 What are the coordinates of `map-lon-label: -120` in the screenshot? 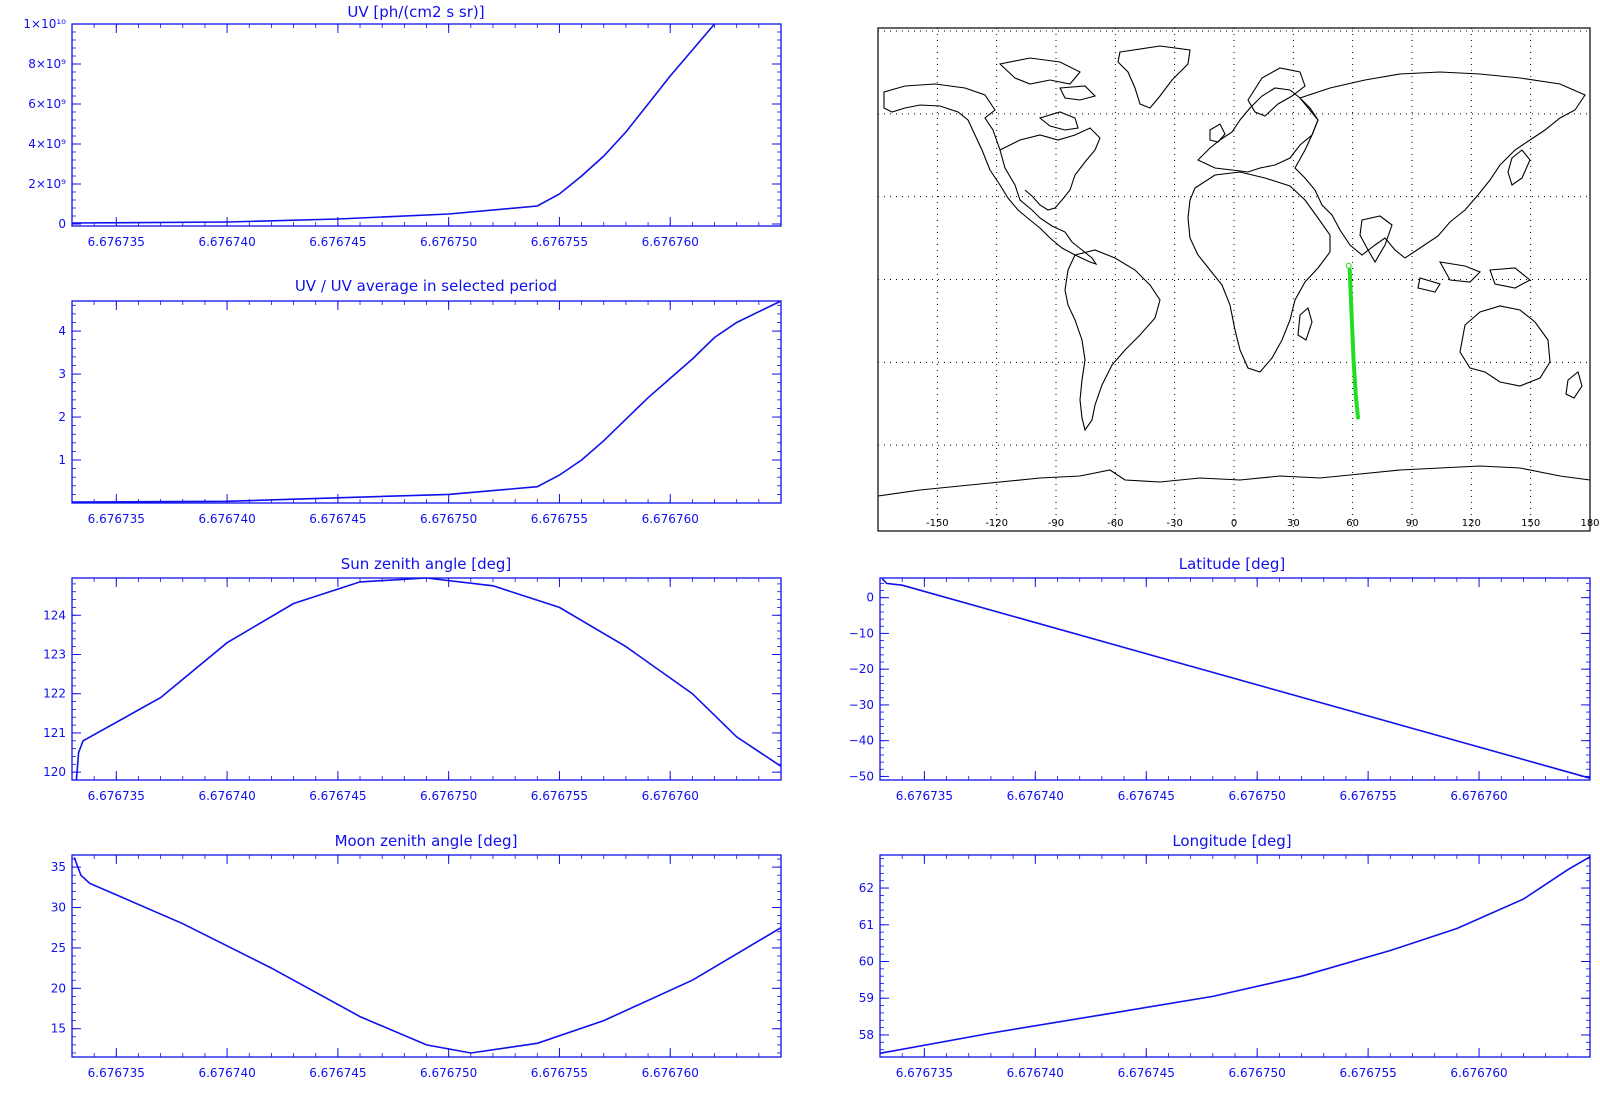 It's located at (996, 523).